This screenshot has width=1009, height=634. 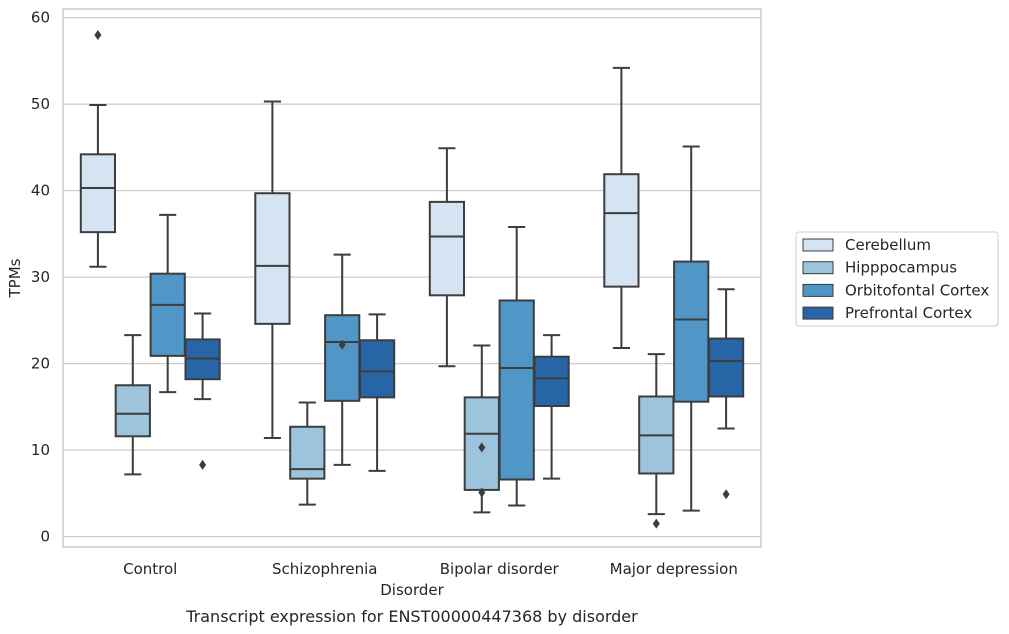 I want to click on y-tick-label: 50, so click(x=40, y=104).